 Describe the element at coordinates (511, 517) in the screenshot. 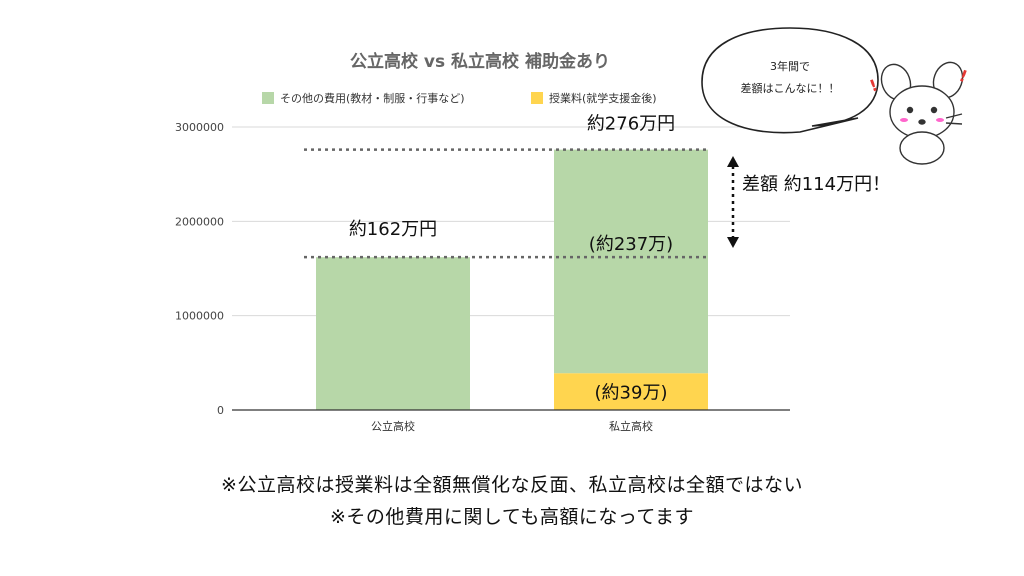

I see `footnote-2: ※その他費用に関しても高額になってます` at that location.